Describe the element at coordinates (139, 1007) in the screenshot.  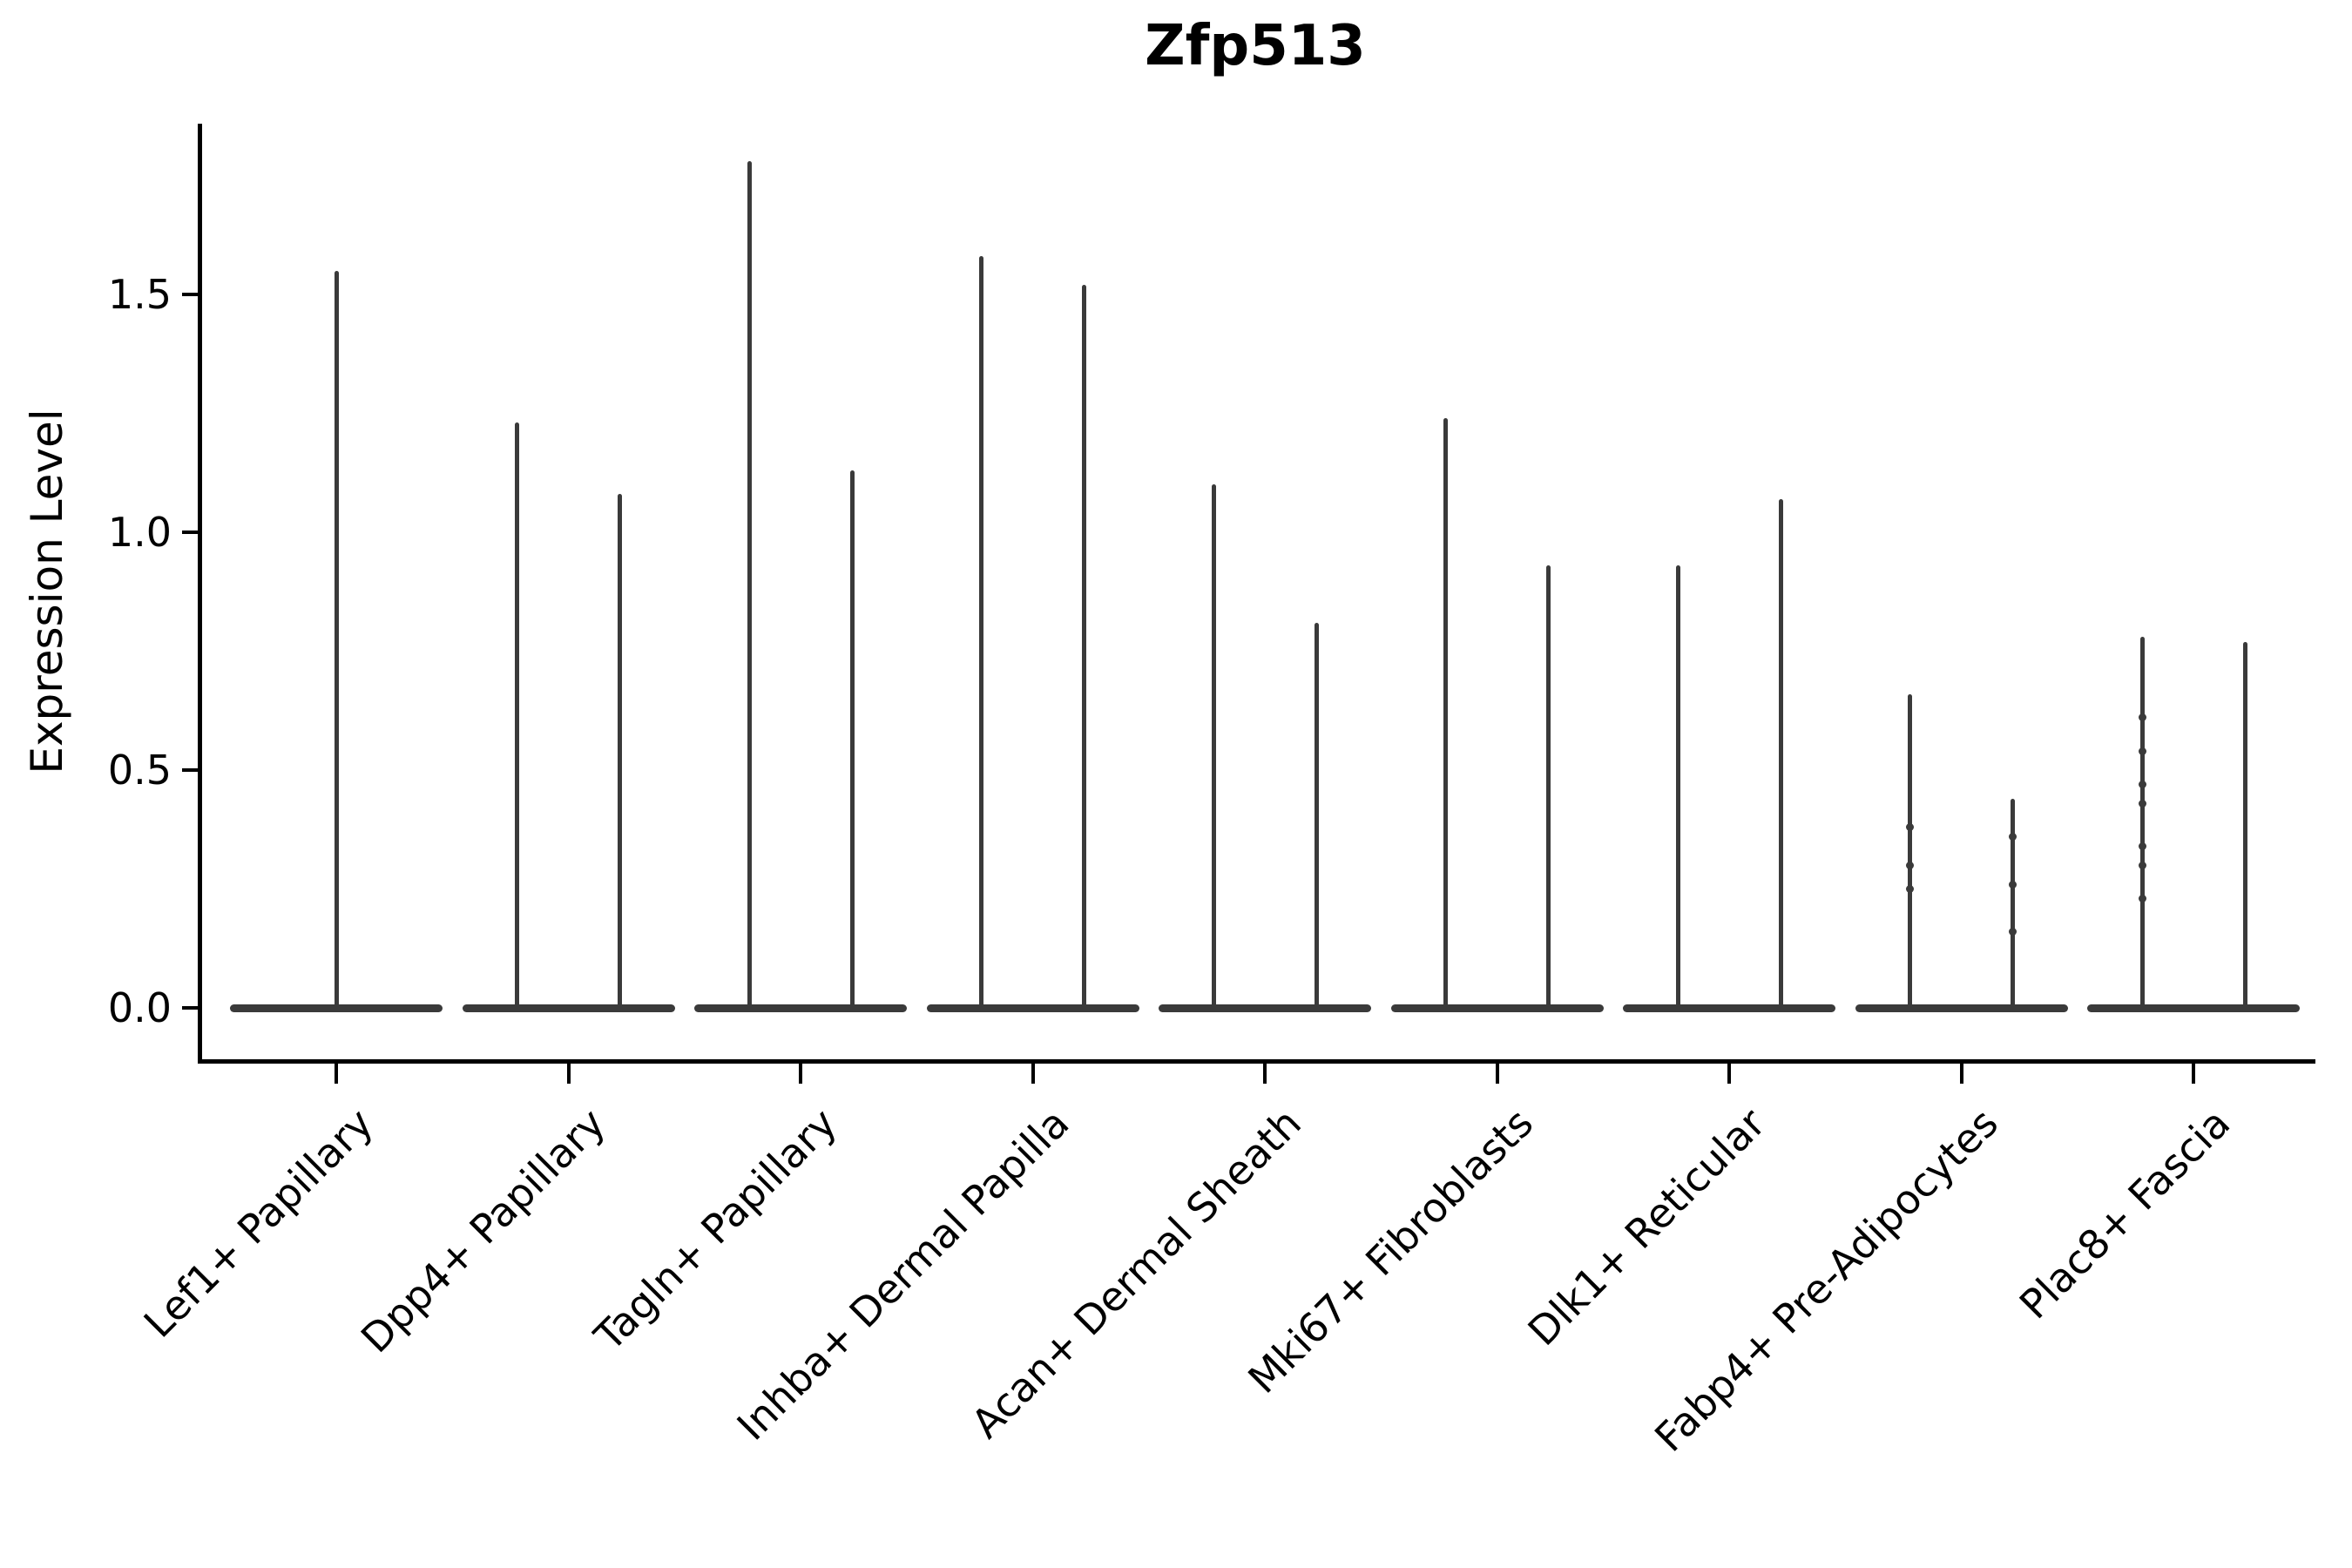
I see `y-tick-label: 0.0` at that location.